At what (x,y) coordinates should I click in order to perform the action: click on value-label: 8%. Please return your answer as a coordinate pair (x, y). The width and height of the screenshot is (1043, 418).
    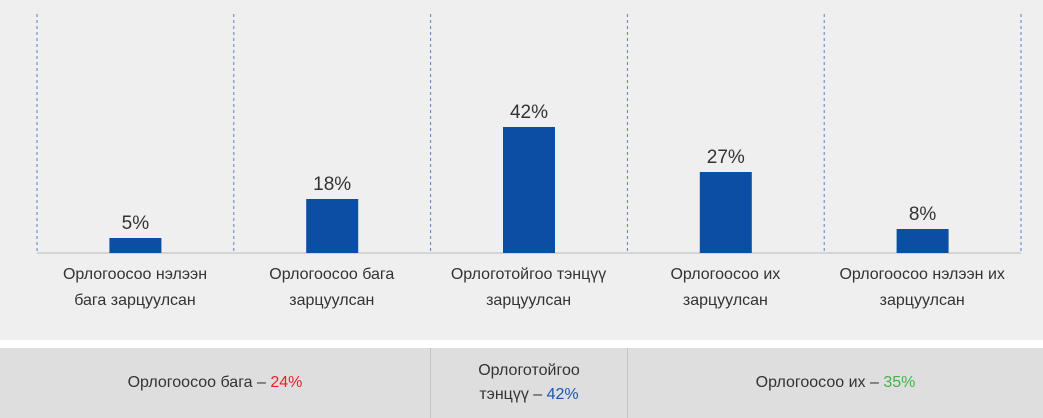
    Looking at the image, I should click on (923, 214).